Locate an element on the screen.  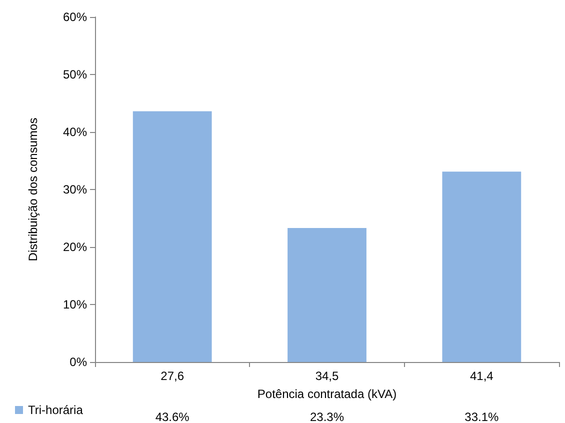
y-tick-label: 60% is located at coordinates (75, 17).